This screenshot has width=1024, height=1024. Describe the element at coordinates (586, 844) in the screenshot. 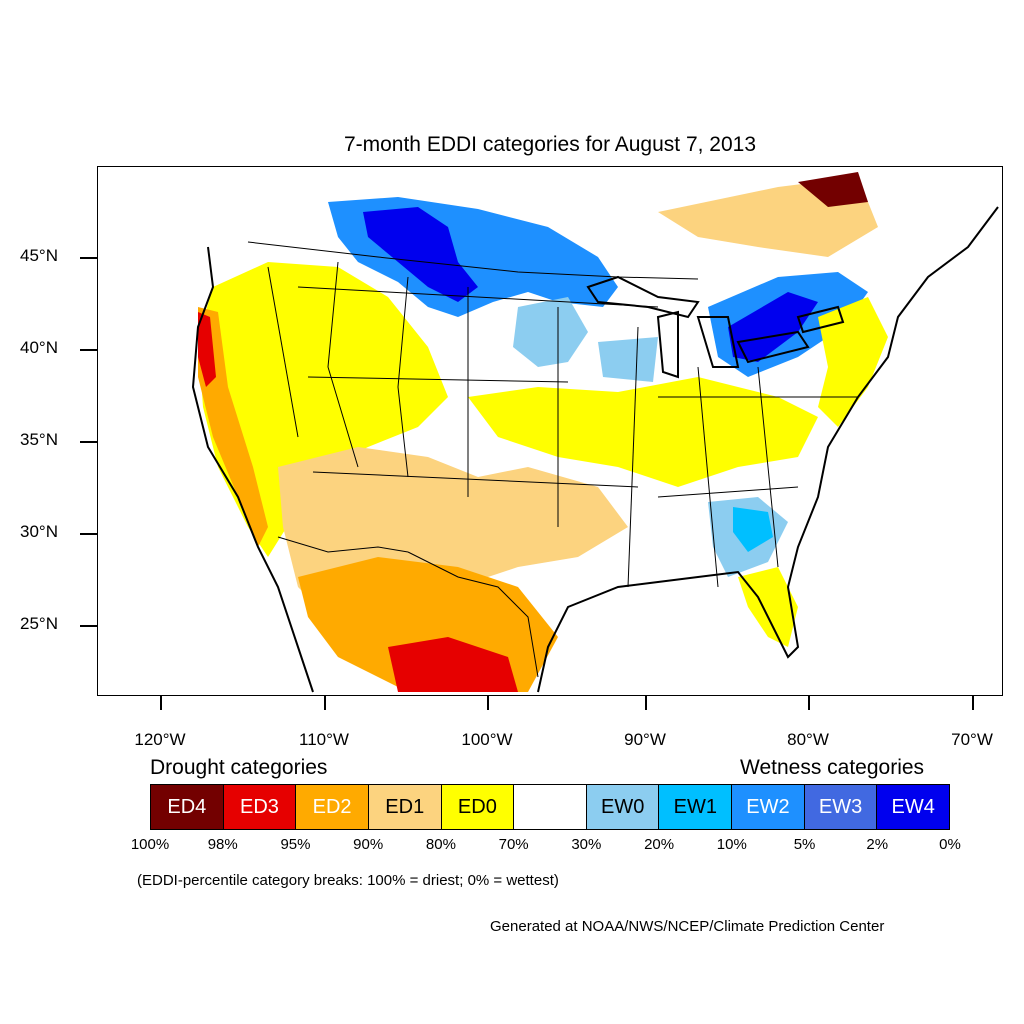

I see `break-label: 30%` at that location.